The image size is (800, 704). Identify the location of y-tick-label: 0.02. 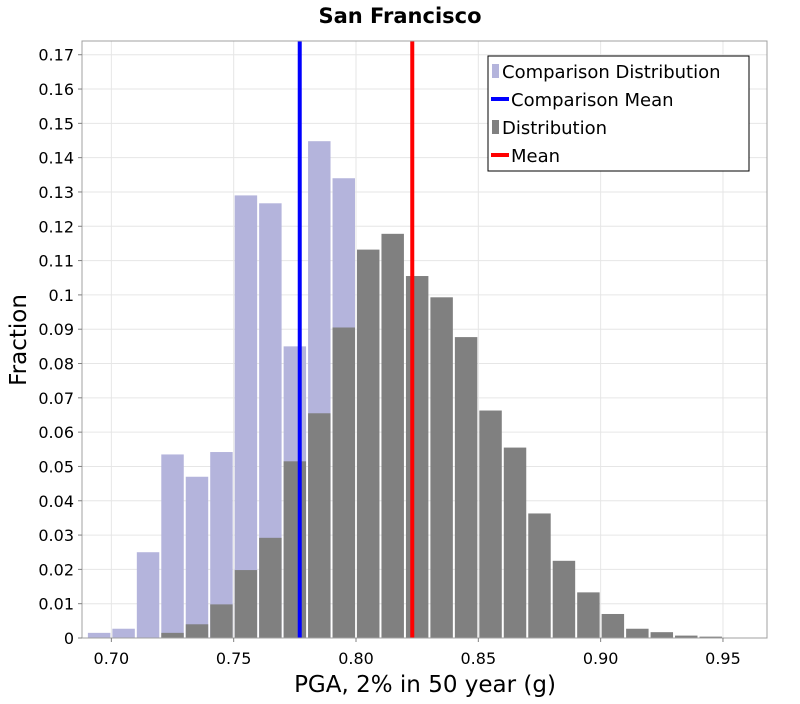
(56, 569).